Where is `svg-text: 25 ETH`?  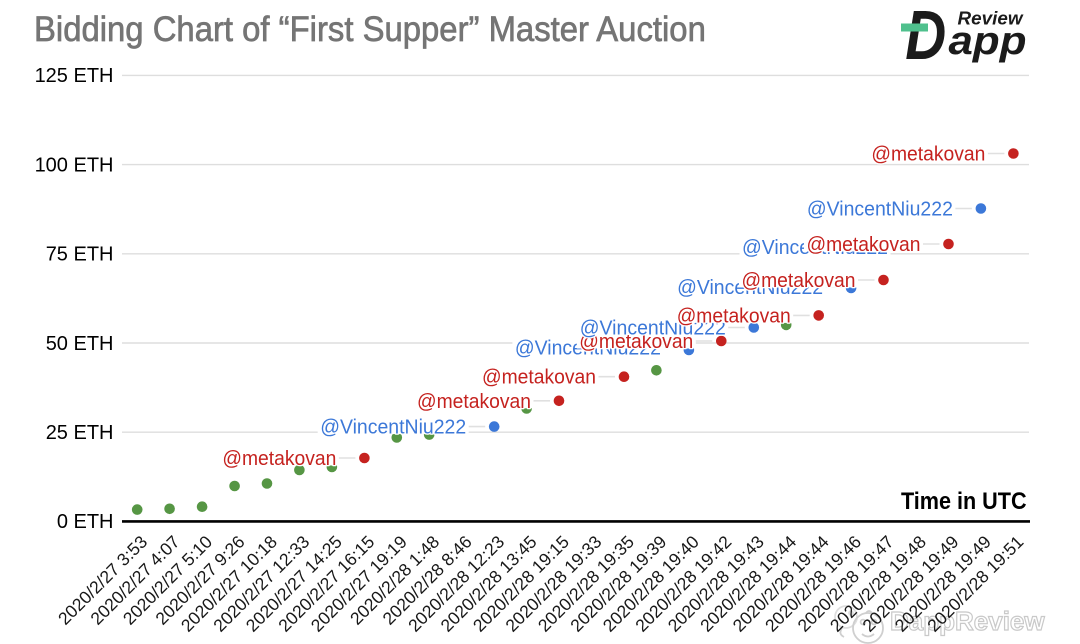 svg-text: 25 ETH is located at coordinates (80, 433).